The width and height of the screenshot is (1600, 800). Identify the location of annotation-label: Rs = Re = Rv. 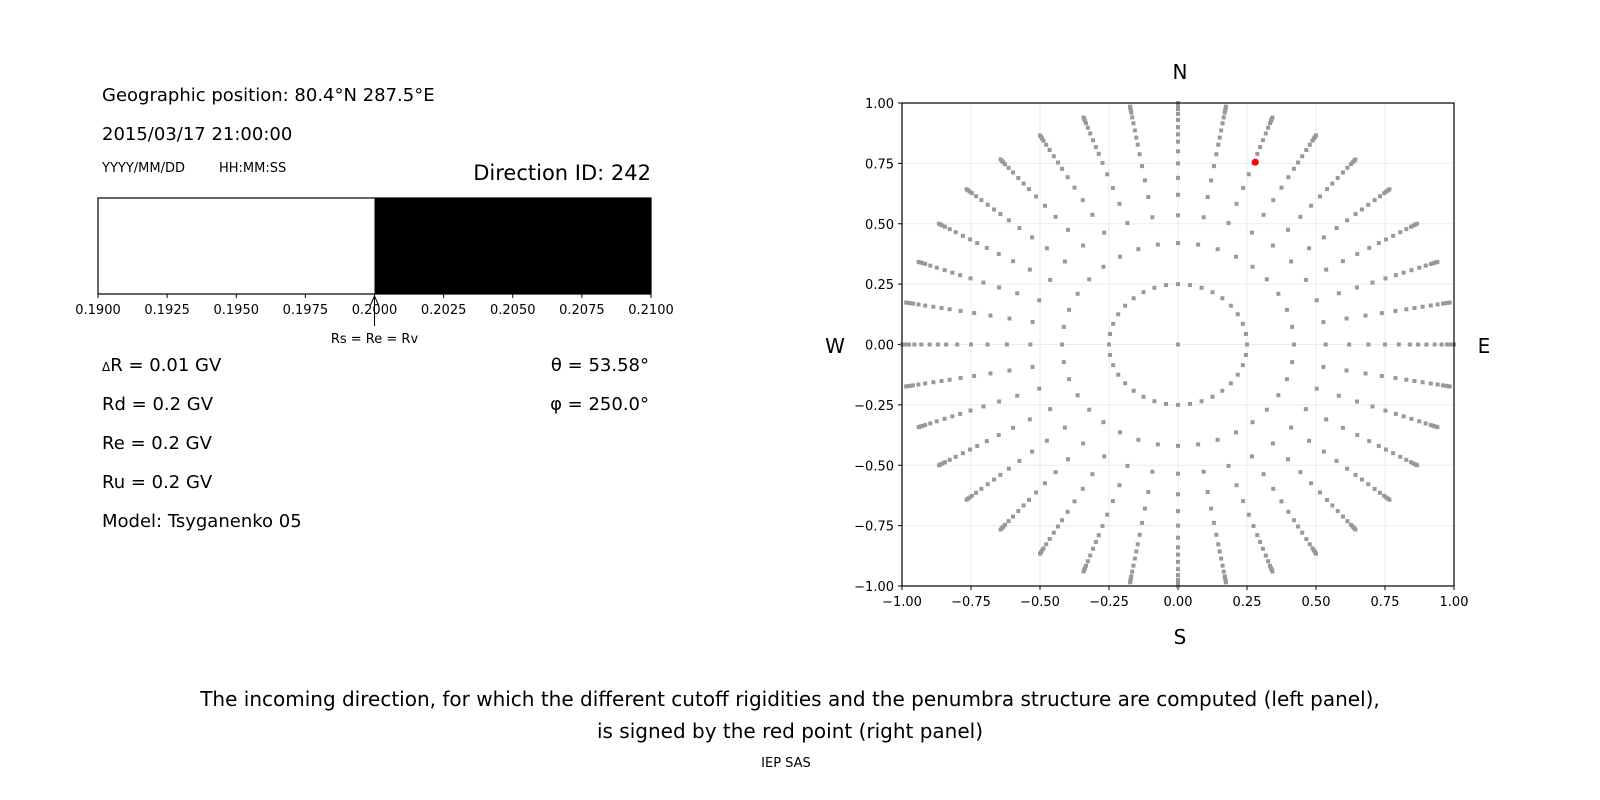
(375, 339).